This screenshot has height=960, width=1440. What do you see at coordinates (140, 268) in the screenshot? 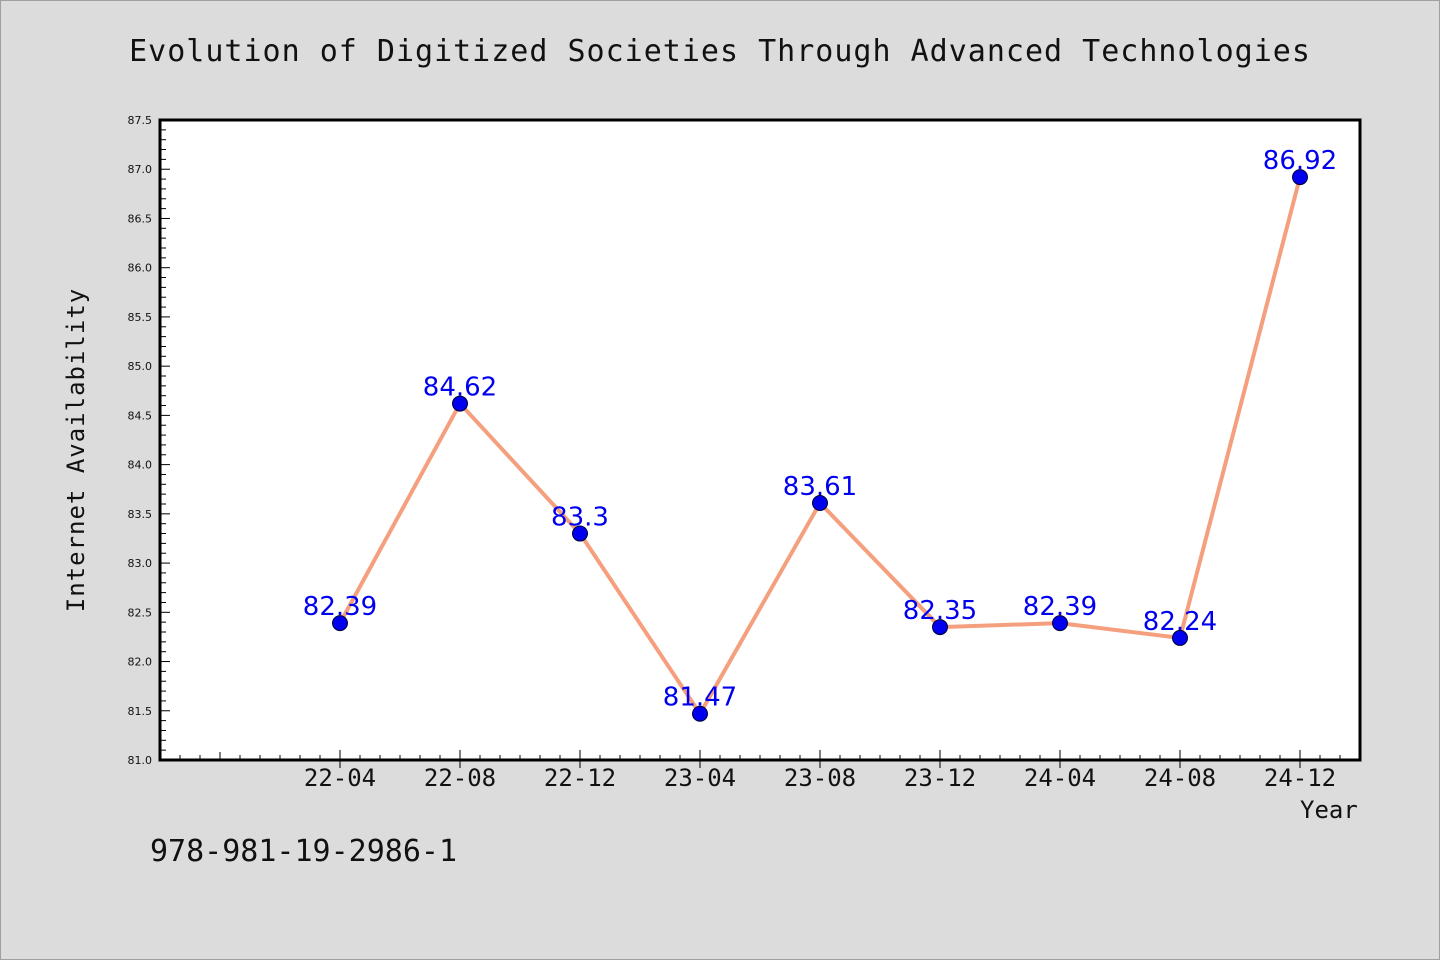
I see `y-tick-label: 86.0` at bounding box center [140, 268].